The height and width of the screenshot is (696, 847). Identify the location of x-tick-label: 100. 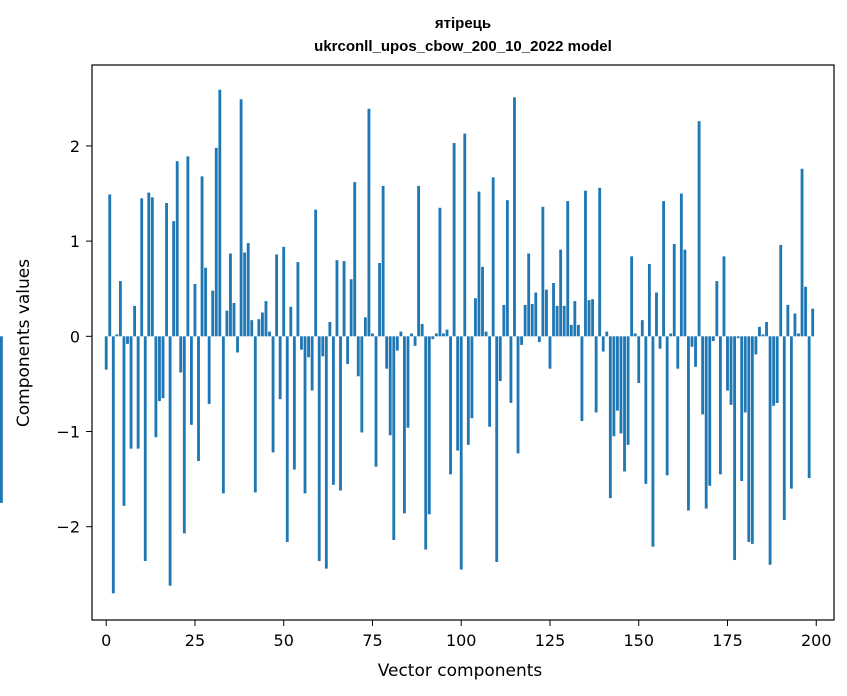
(461, 640).